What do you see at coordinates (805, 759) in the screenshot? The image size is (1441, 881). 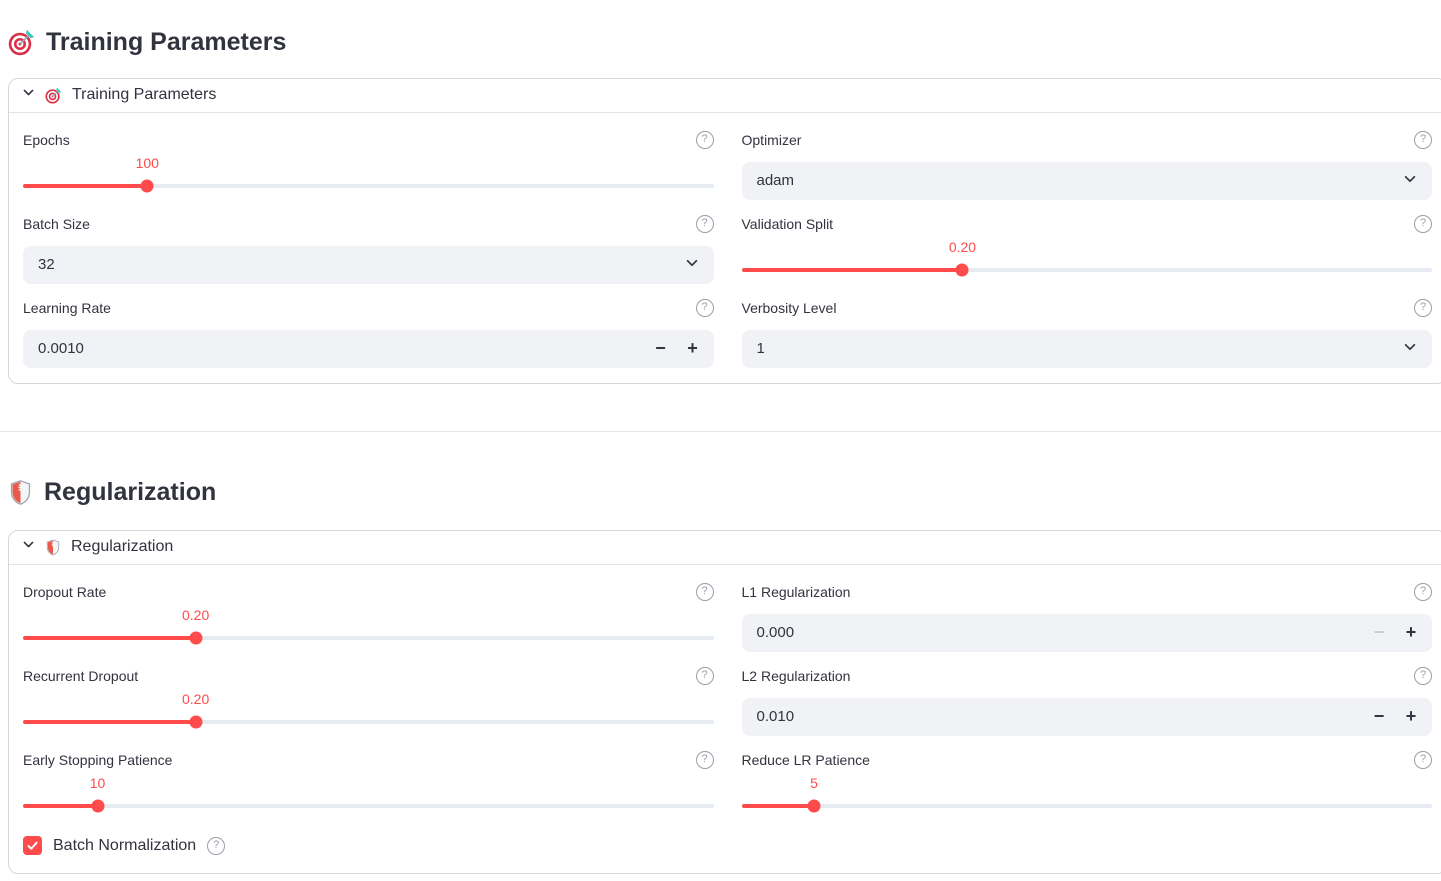 I see `field-label: Reduce LR Patience` at bounding box center [805, 759].